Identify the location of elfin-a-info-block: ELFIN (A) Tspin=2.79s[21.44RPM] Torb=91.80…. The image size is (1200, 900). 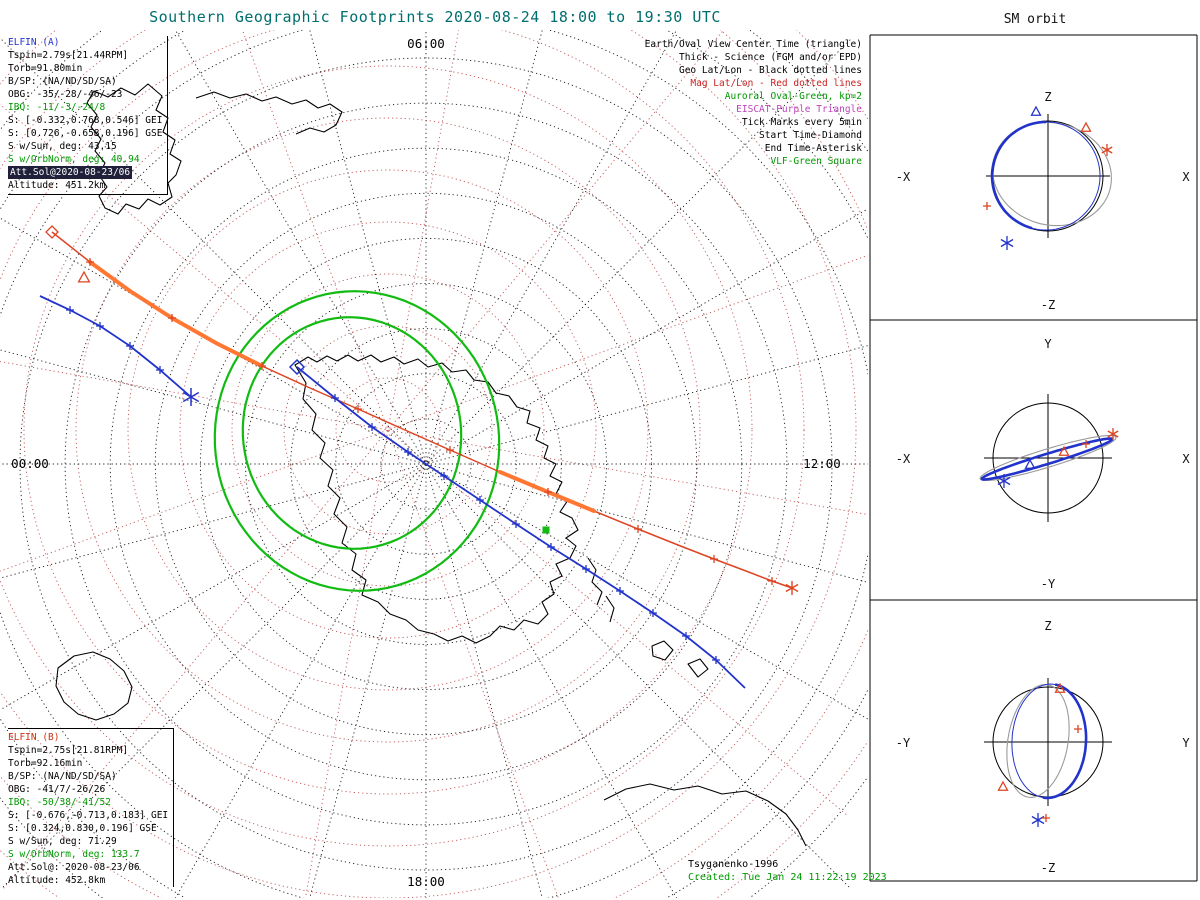
(88, 115).